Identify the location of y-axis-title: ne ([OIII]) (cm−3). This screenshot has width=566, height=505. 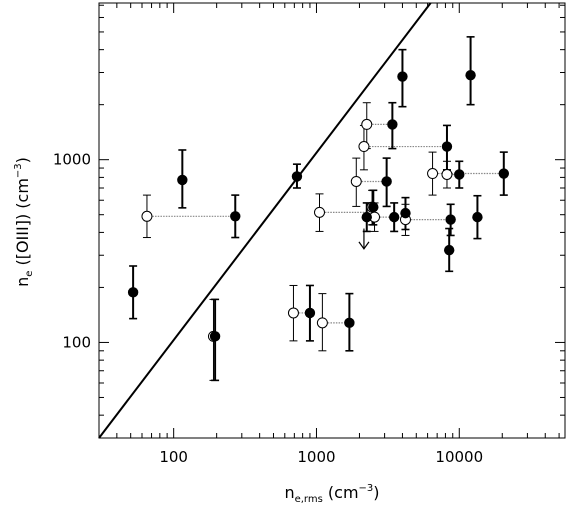
(24, 222).